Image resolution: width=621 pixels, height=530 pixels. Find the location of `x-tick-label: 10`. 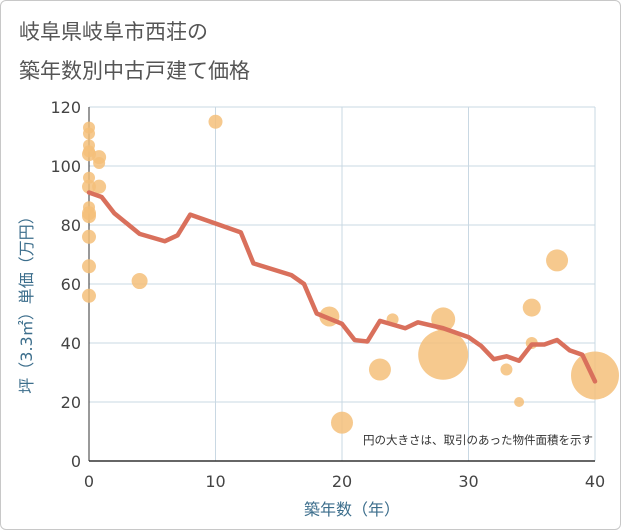

x-tick-label: 10 is located at coordinates (215, 481).